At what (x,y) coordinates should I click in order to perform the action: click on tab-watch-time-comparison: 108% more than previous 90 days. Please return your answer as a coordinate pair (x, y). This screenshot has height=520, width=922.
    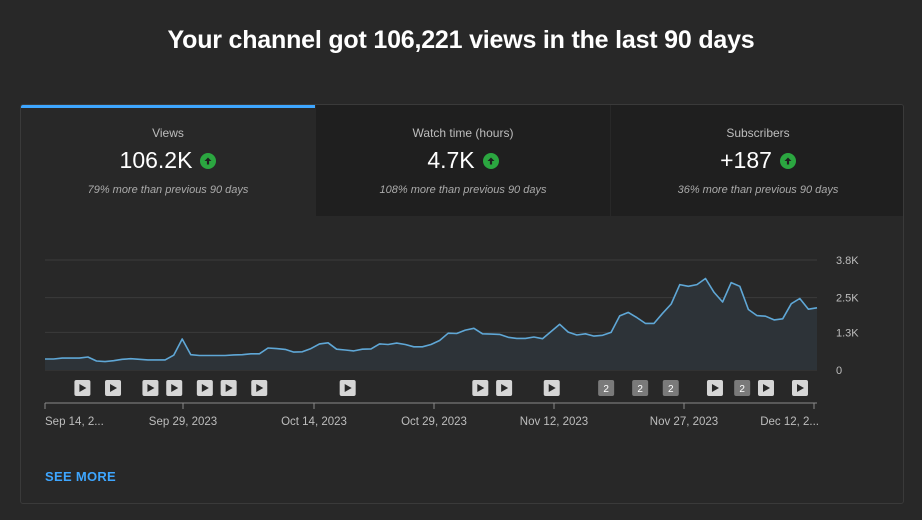
    Looking at the image, I should click on (463, 190).